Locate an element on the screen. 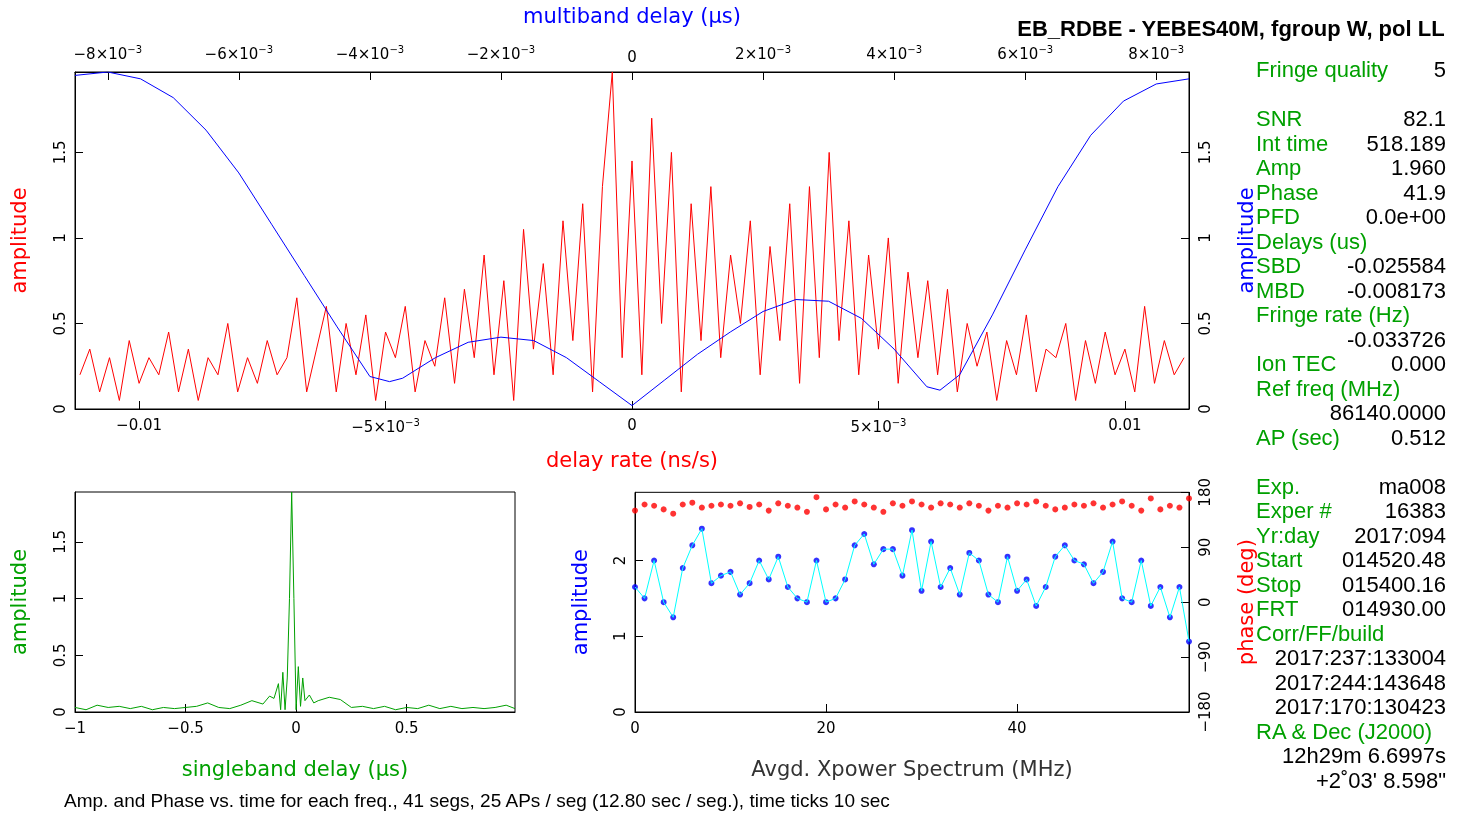 The width and height of the screenshot is (1471, 821). line-series is located at coordinates (295, 601).